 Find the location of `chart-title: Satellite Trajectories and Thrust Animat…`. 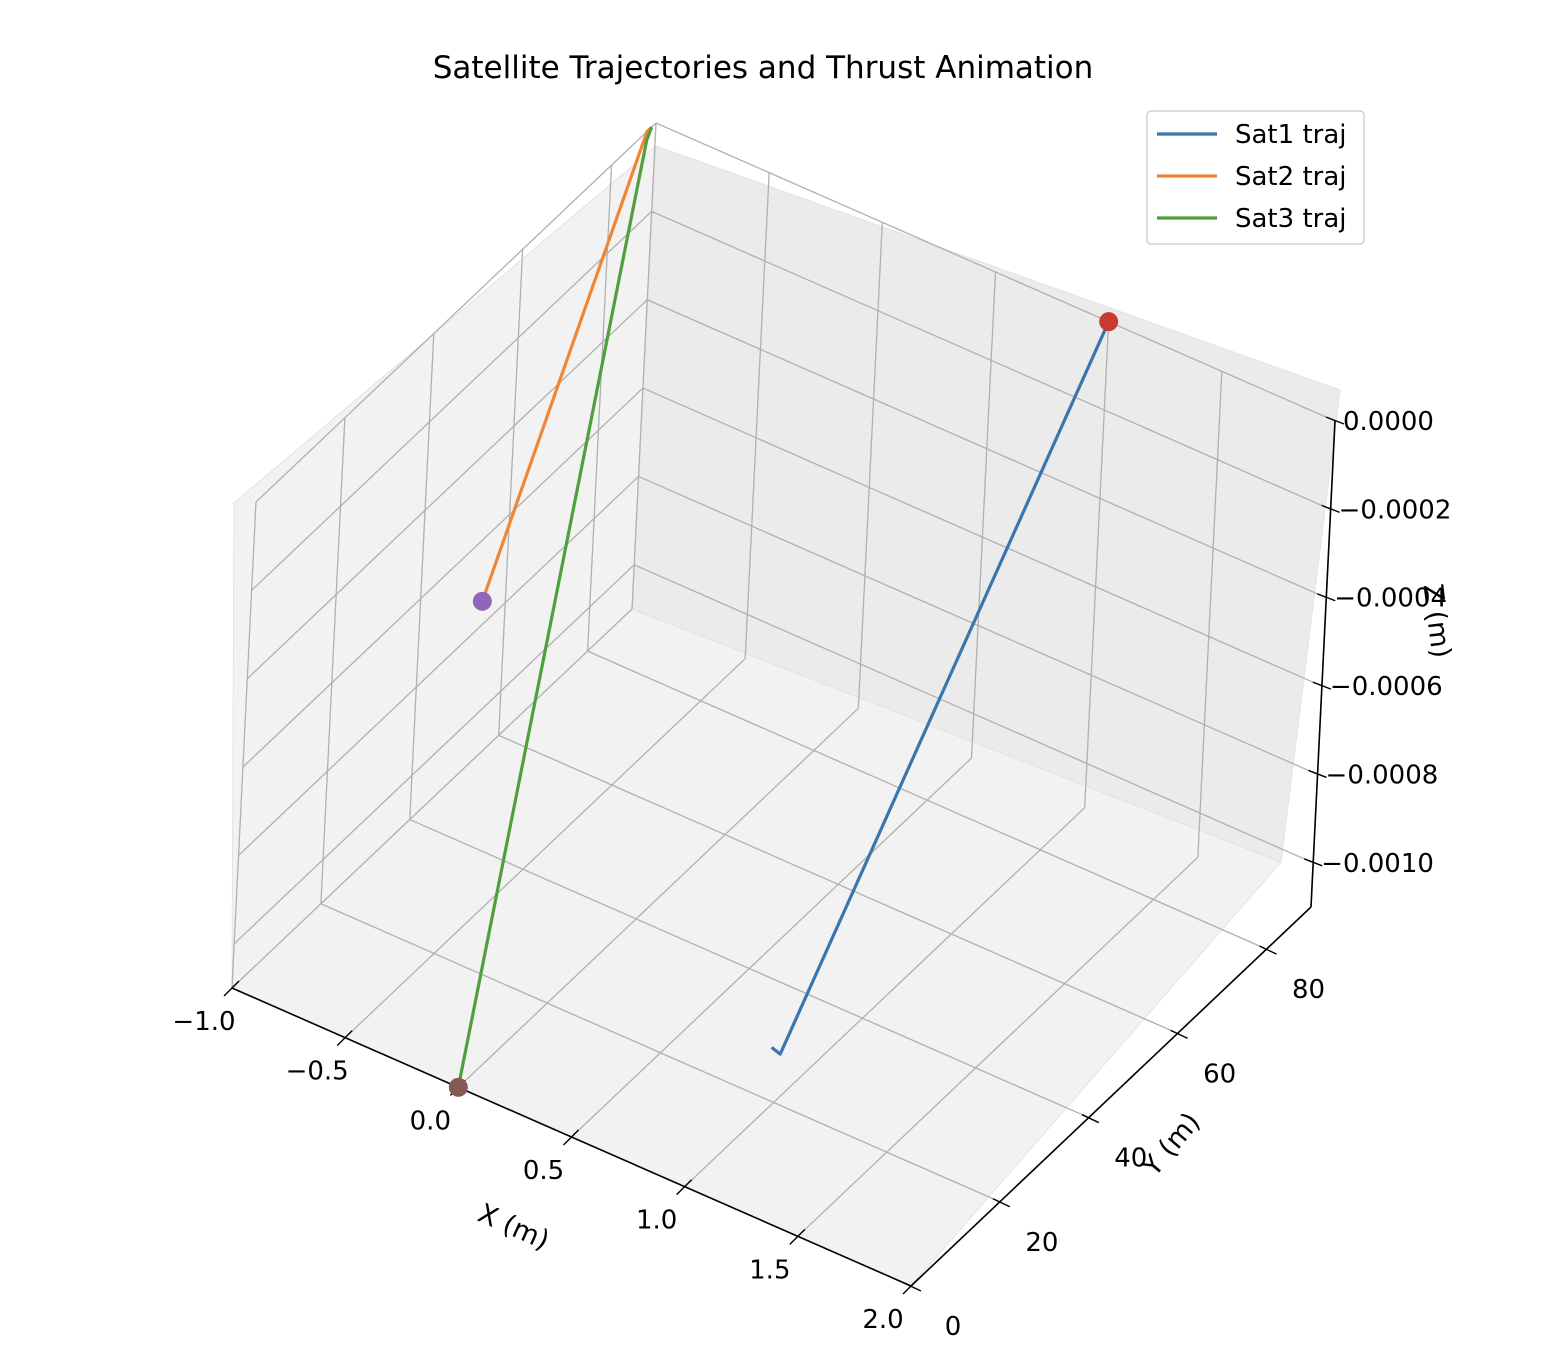

chart-title: Satellite Trajectories and Thrust Animat… is located at coordinates (763, 68).